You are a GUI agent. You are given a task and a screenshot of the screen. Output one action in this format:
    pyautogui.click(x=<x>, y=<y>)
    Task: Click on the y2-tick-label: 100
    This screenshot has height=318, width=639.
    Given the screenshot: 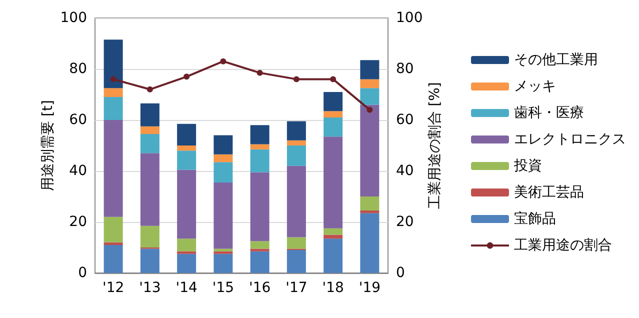 What is the action you would take?
    pyautogui.click(x=409, y=18)
    